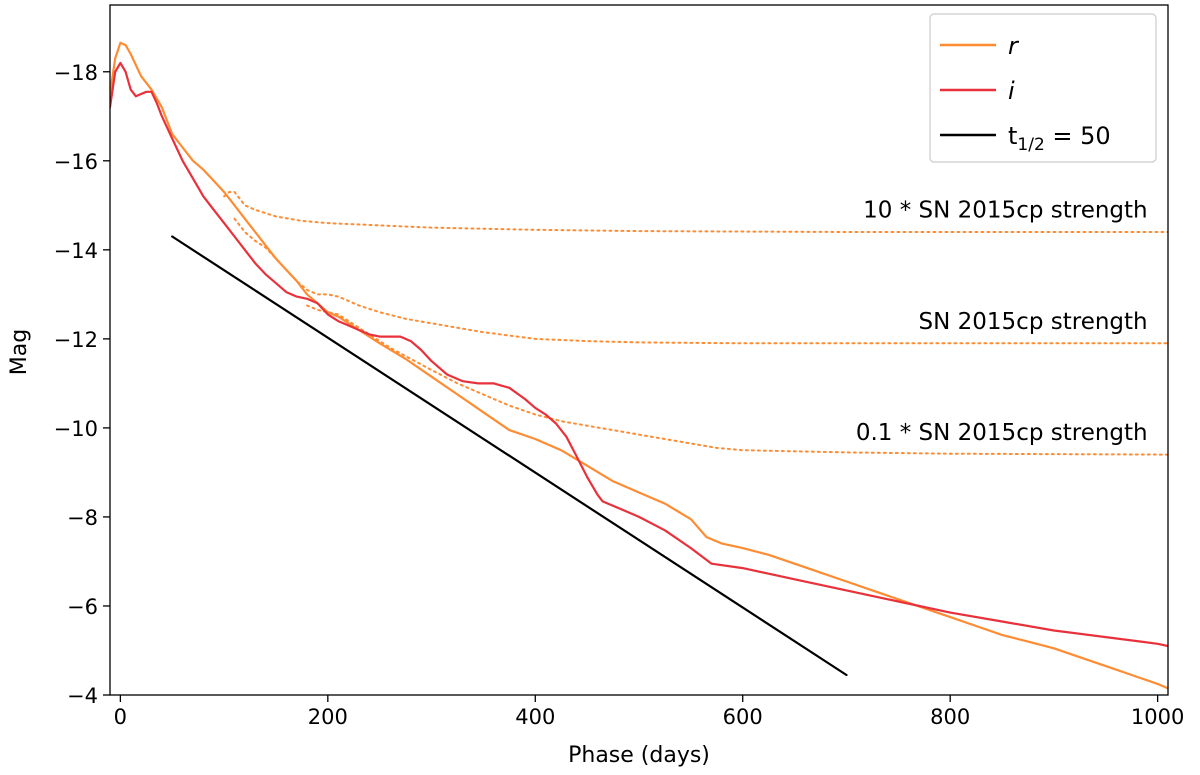  What do you see at coordinates (639, 755) in the screenshot?
I see `x-axis-title: Phase (days)` at bounding box center [639, 755].